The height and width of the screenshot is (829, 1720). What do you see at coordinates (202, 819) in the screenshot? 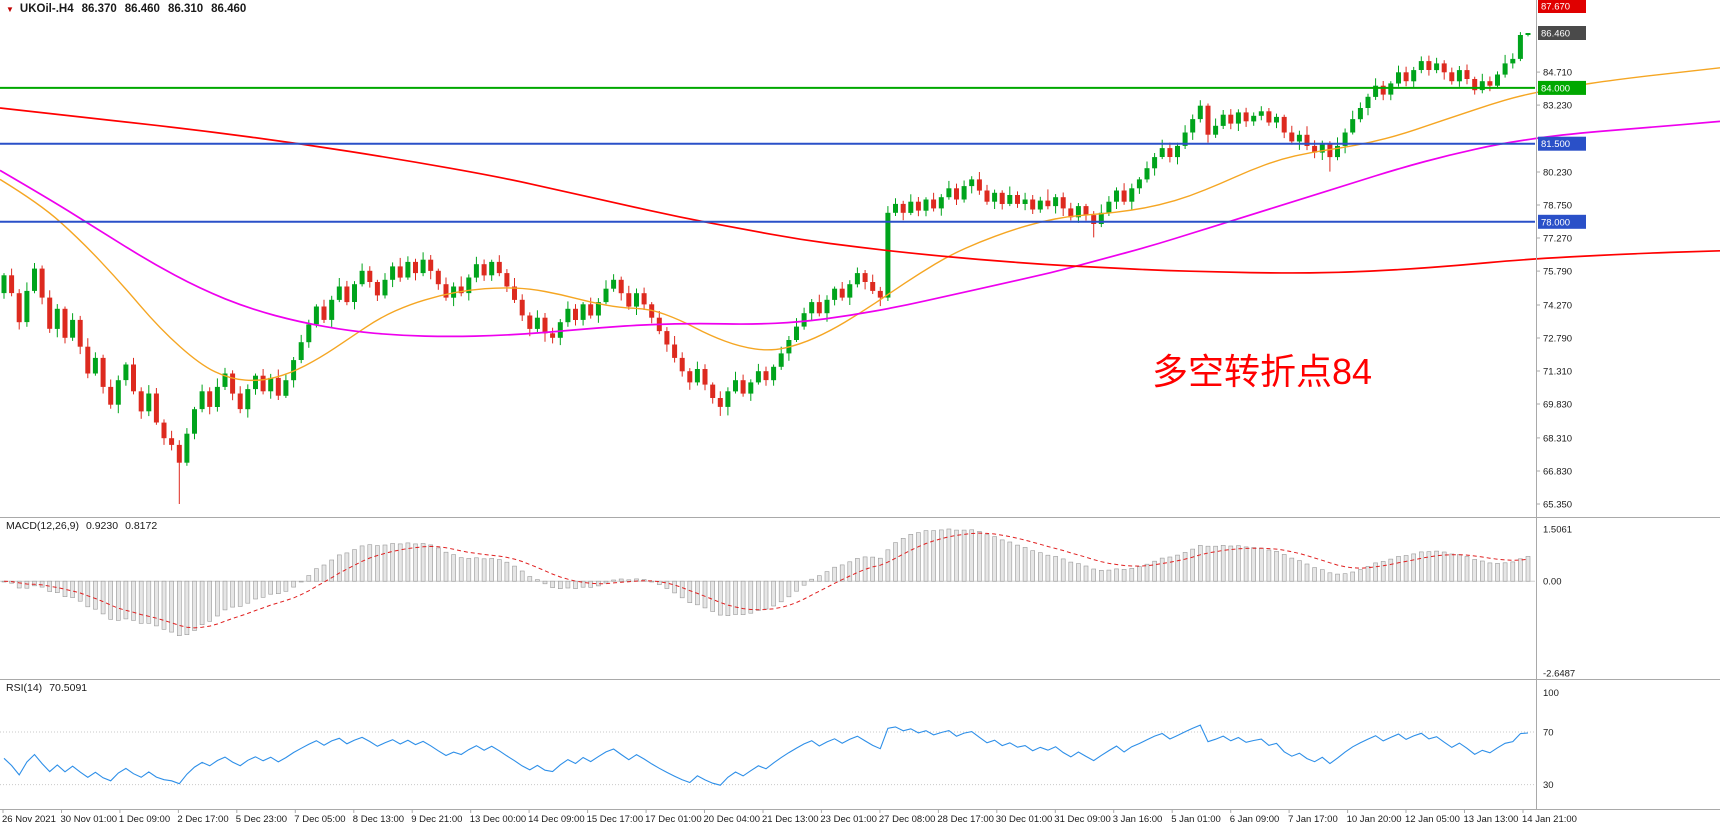
I see `svg-text: 2 Dec 17:00` at bounding box center [202, 819].